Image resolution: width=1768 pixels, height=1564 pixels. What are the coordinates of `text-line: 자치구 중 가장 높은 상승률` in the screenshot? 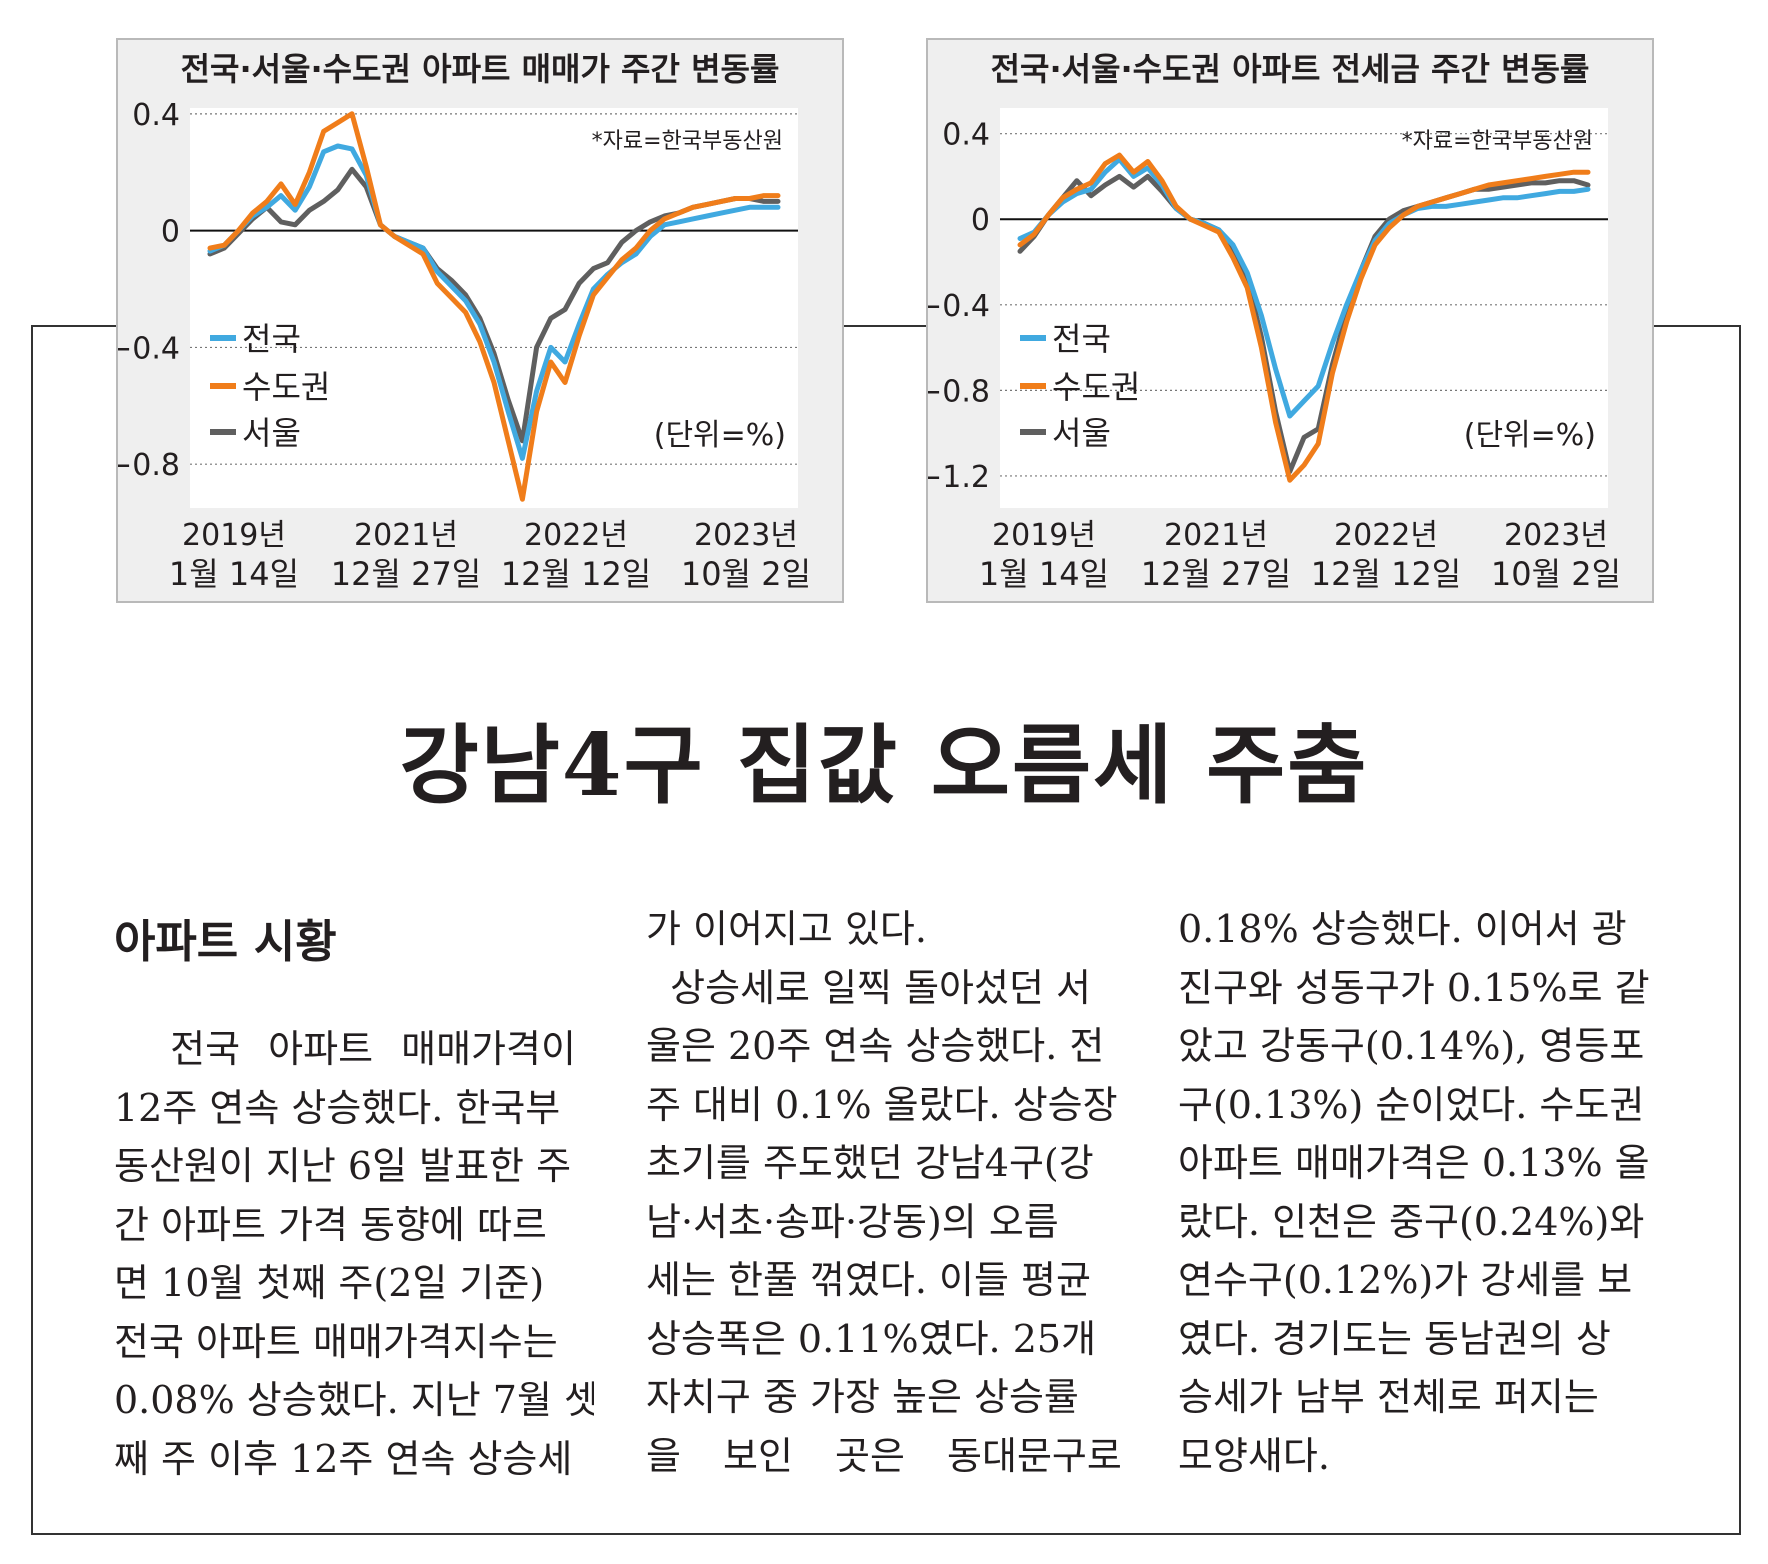 It's located at (862, 1397).